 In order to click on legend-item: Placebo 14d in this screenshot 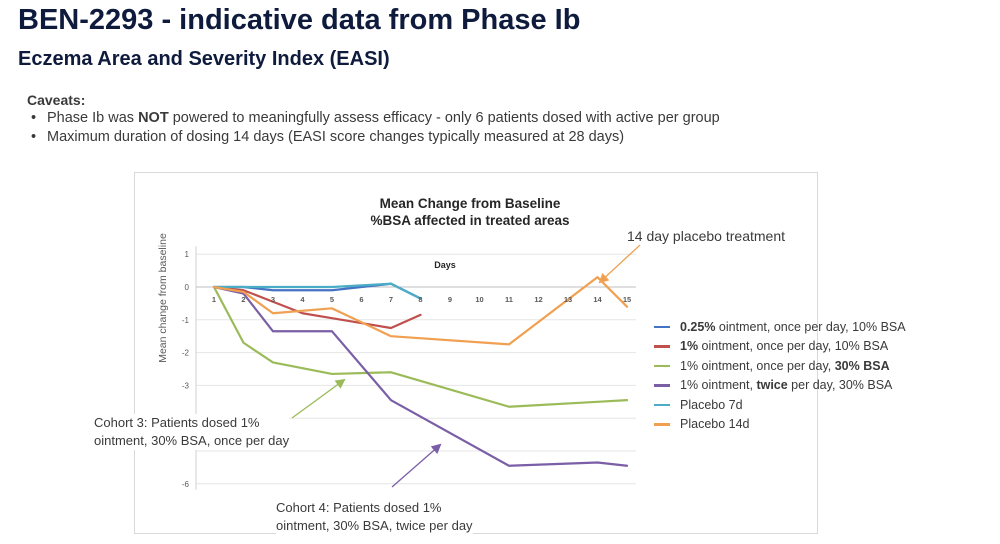, I will do `click(780, 425)`.